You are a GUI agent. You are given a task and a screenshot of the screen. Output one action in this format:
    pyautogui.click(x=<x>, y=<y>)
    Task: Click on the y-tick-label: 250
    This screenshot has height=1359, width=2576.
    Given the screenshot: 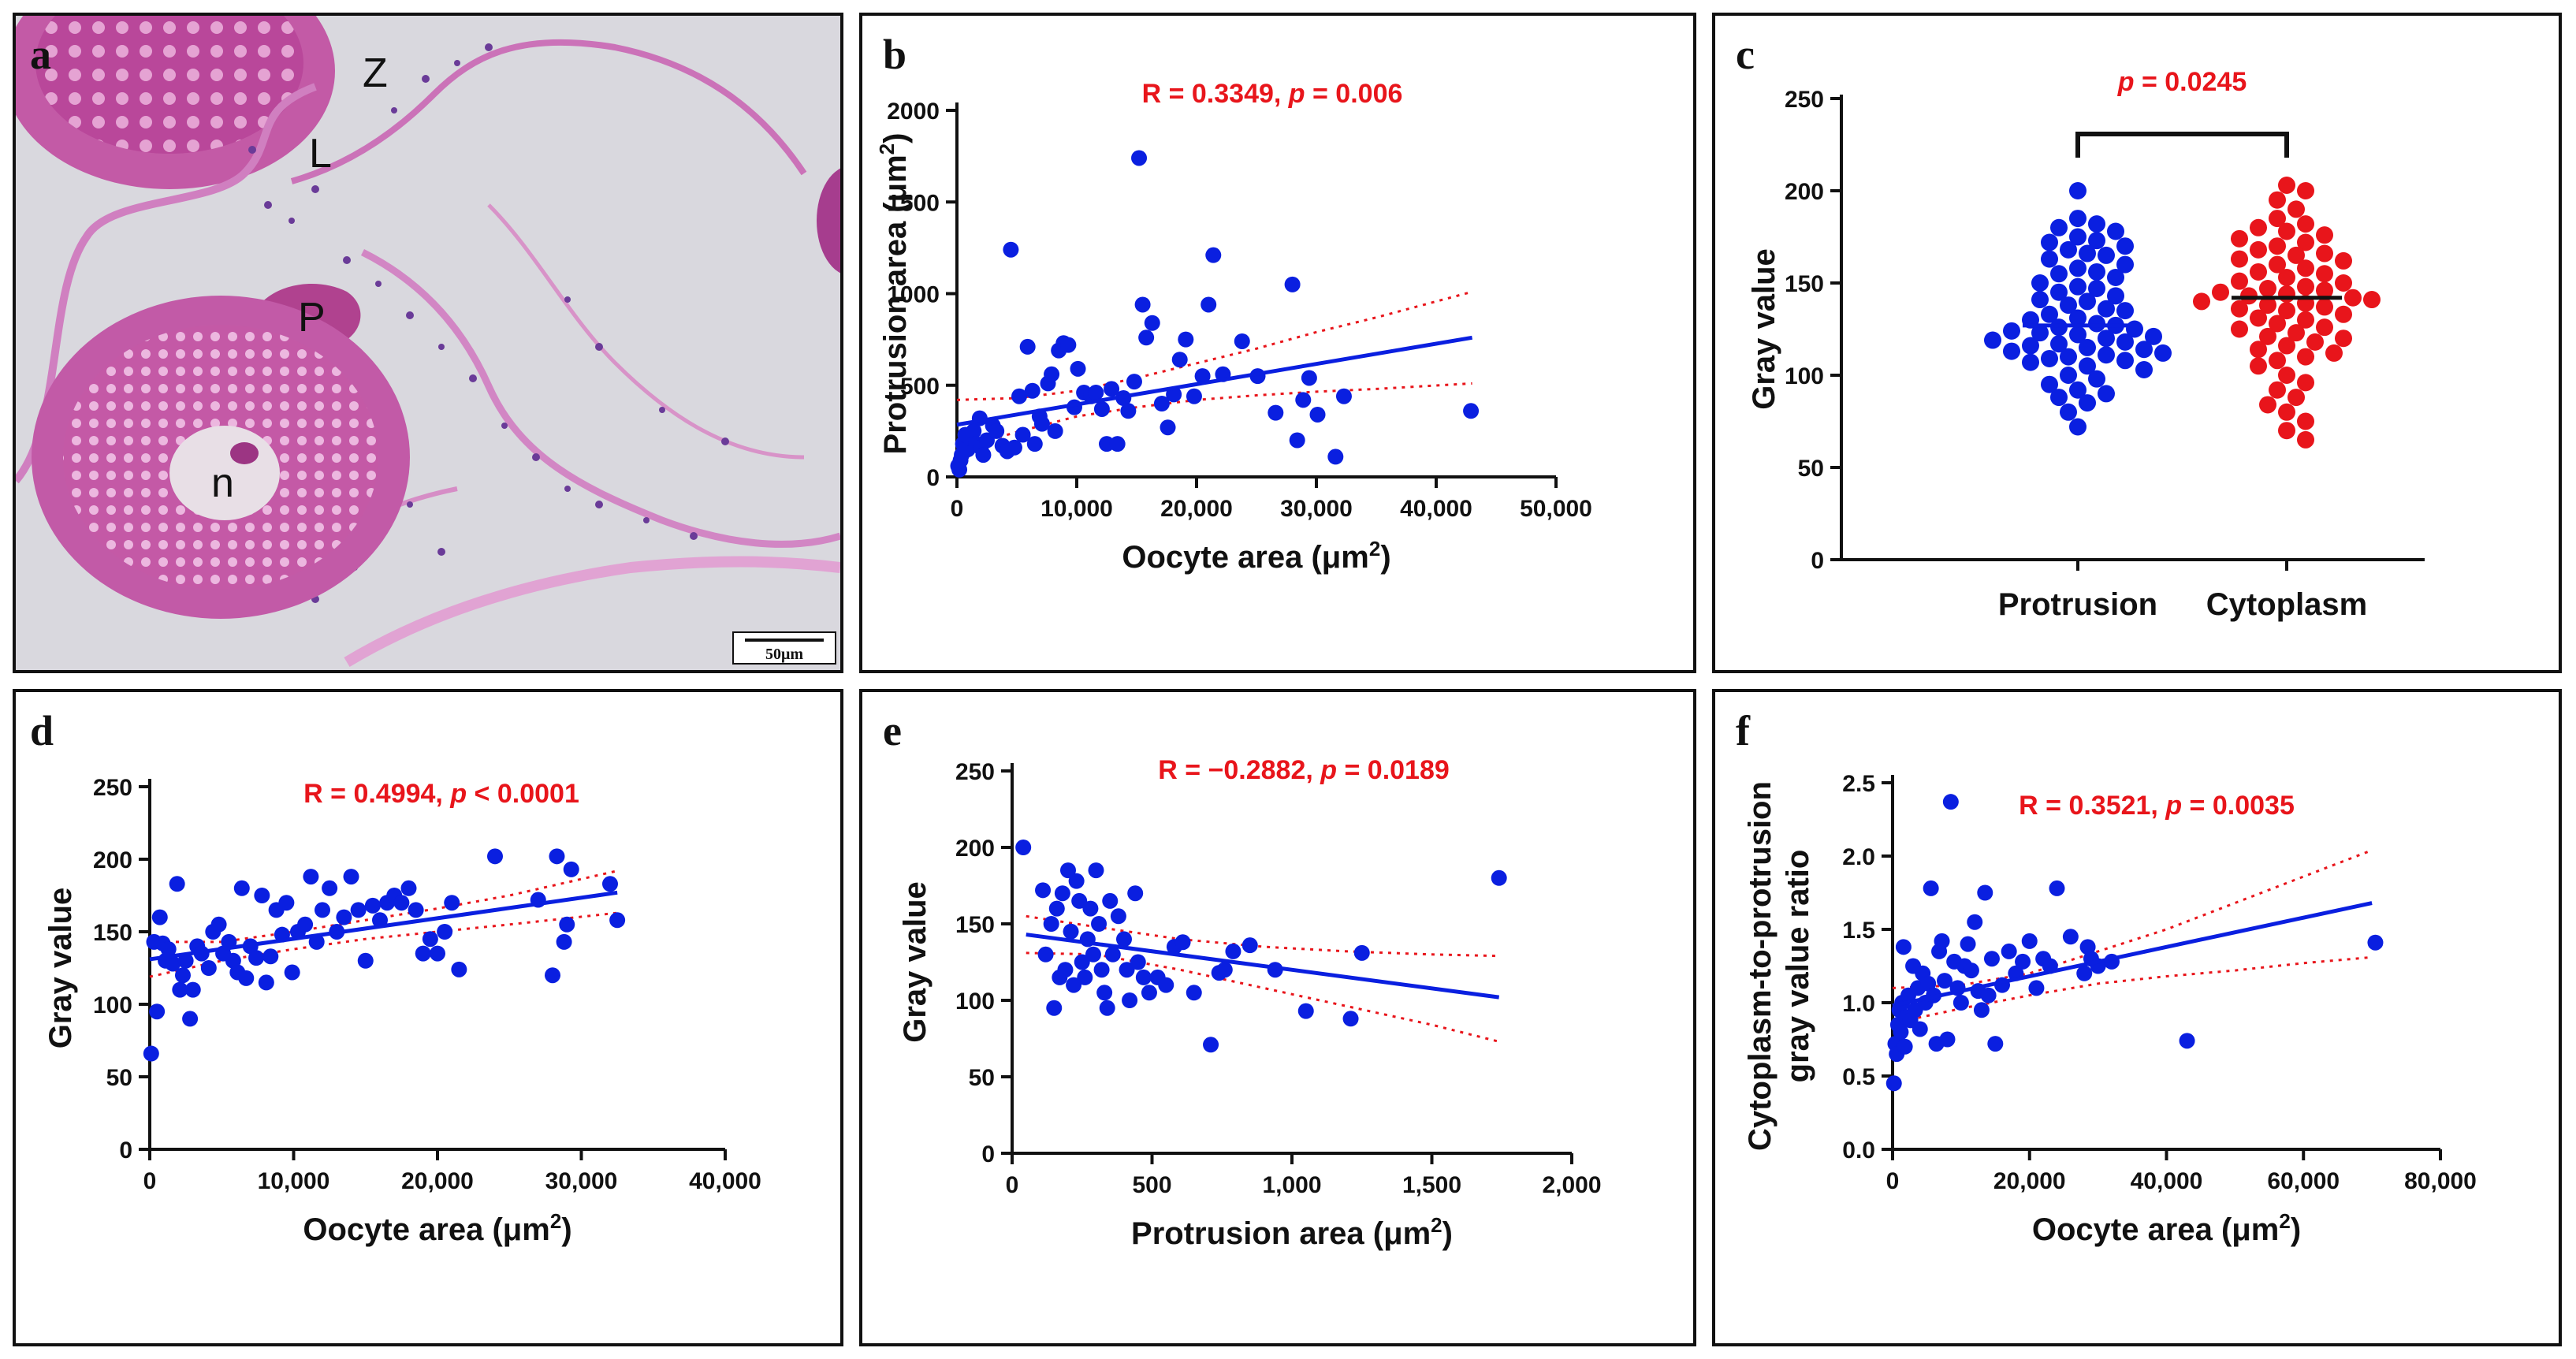 What is the action you would take?
    pyautogui.click(x=1804, y=100)
    